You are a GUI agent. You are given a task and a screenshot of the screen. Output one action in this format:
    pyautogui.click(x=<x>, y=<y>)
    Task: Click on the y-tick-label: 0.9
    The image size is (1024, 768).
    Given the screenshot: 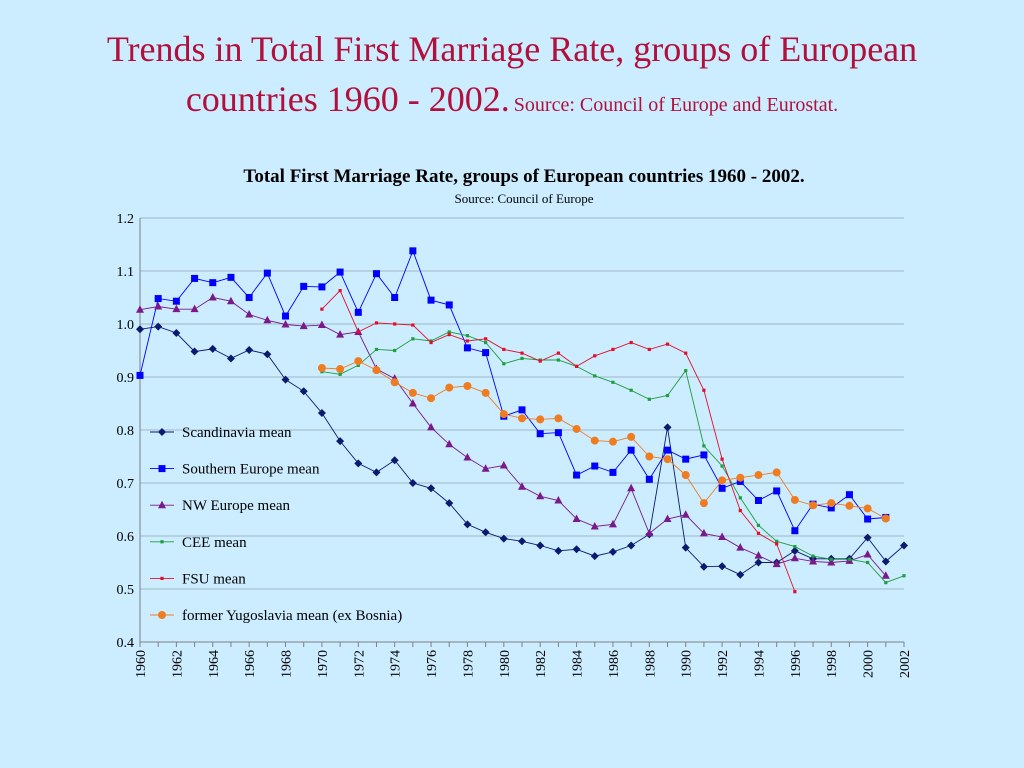 What is the action you would take?
    pyautogui.click(x=126, y=378)
    